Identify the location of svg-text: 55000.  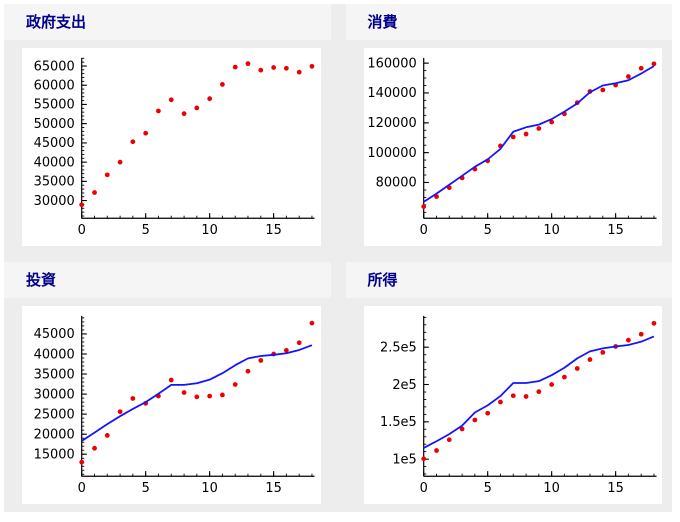
(54, 105).